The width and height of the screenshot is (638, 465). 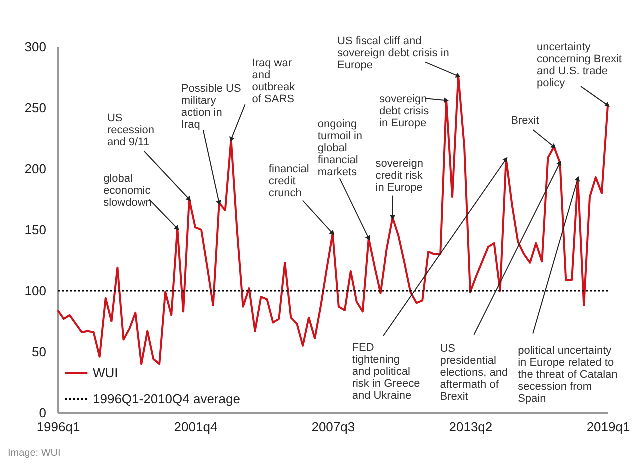 I want to click on annotation: political uncertainty in Europe related to the threat of Catalan secession from Spain, so click(x=568, y=374).